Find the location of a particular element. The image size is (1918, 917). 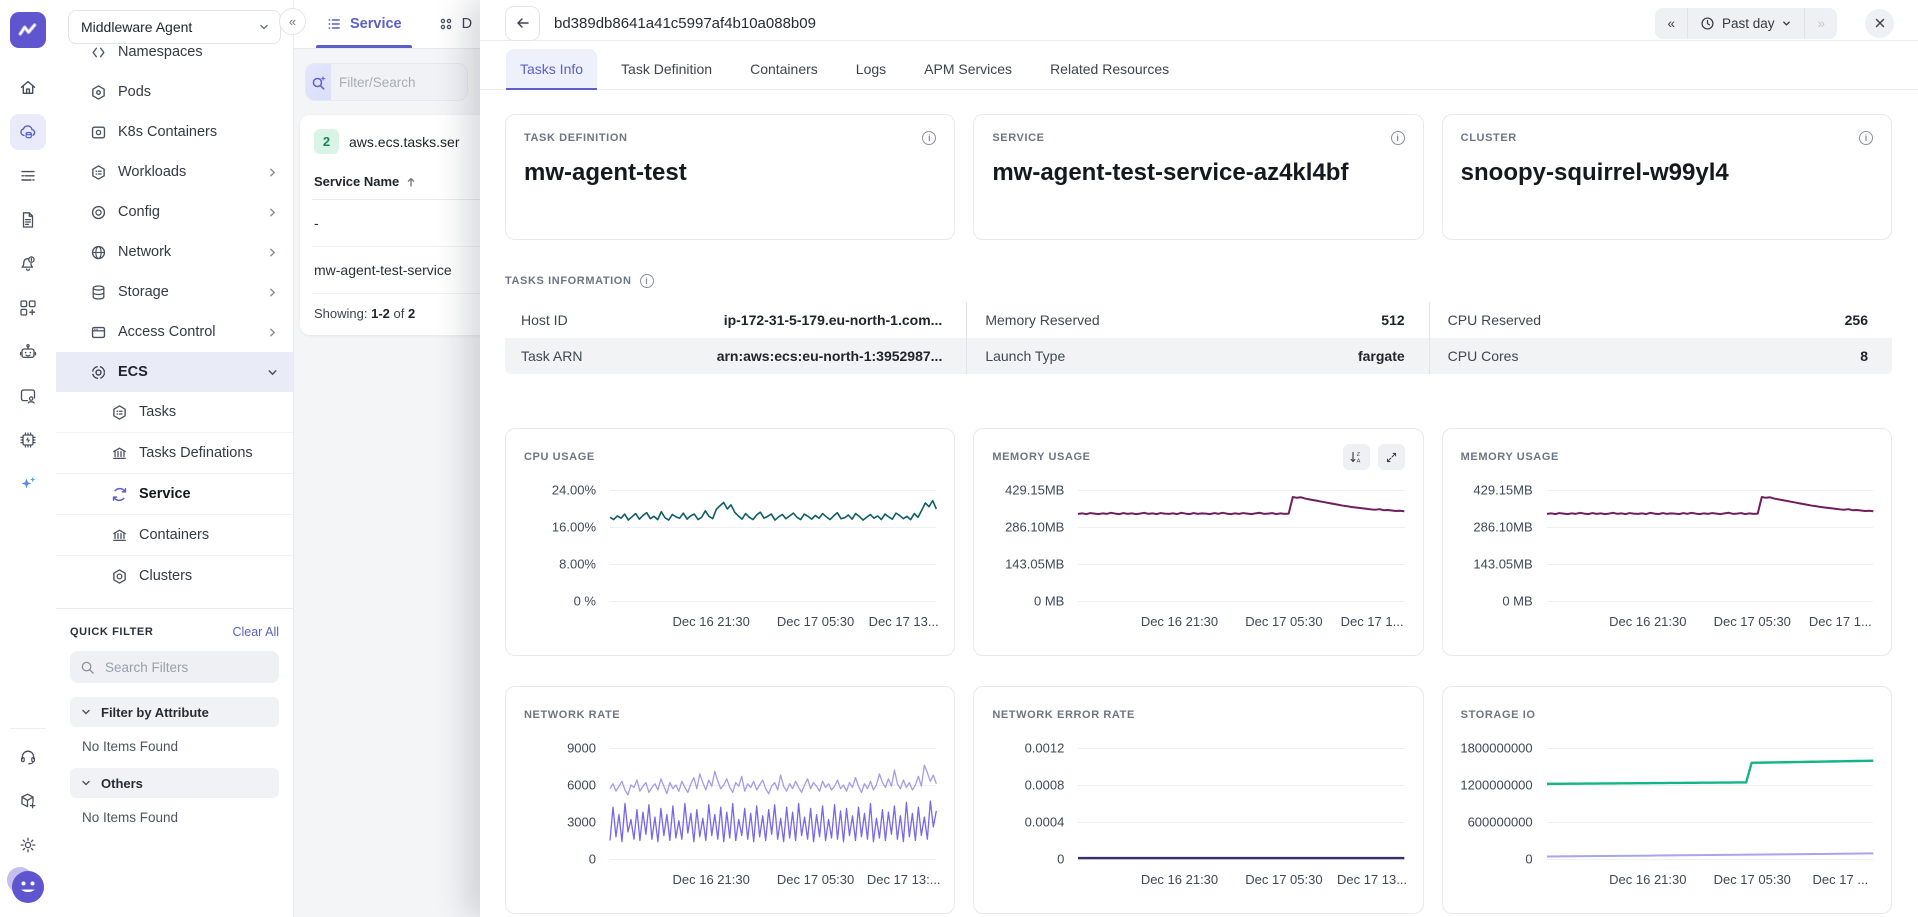

table-row: mw-agent-test-service is located at coordinates (396, 270).